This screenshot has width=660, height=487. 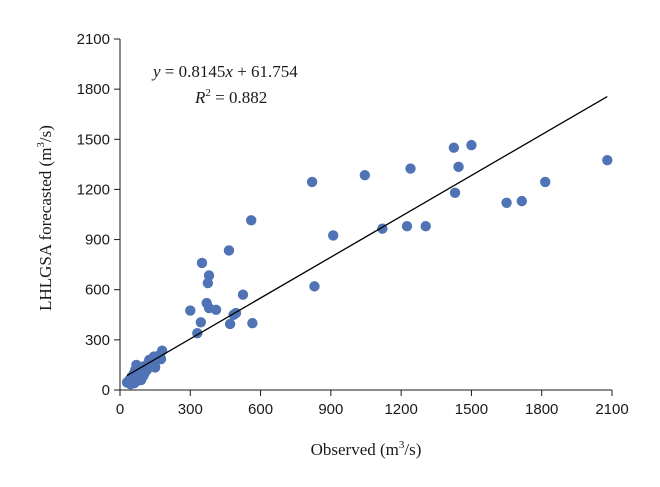 What do you see at coordinates (97, 290) in the screenshot?
I see `y-tick-label: 600` at bounding box center [97, 290].